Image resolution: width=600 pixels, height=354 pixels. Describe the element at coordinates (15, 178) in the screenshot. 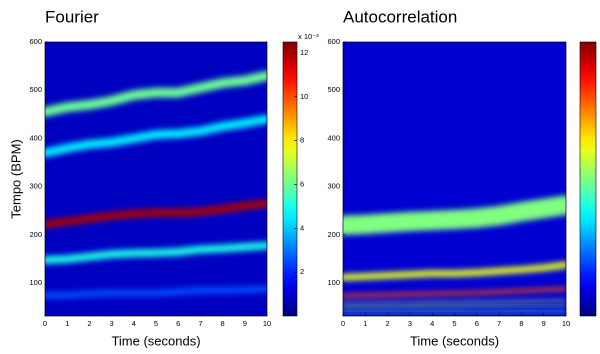

I see `y-axis-label: Tempo (BPM)` at that location.